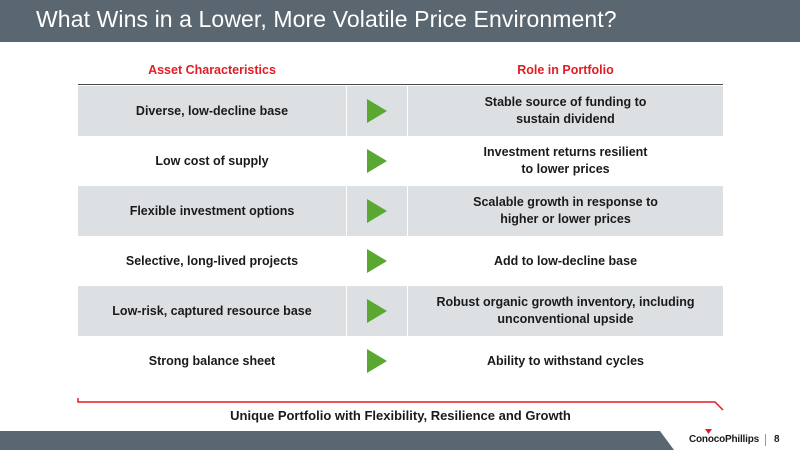  What do you see at coordinates (565, 169) in the screenshot?
I see `role-line-2: to lower prices` at bounding box center [565, 169].